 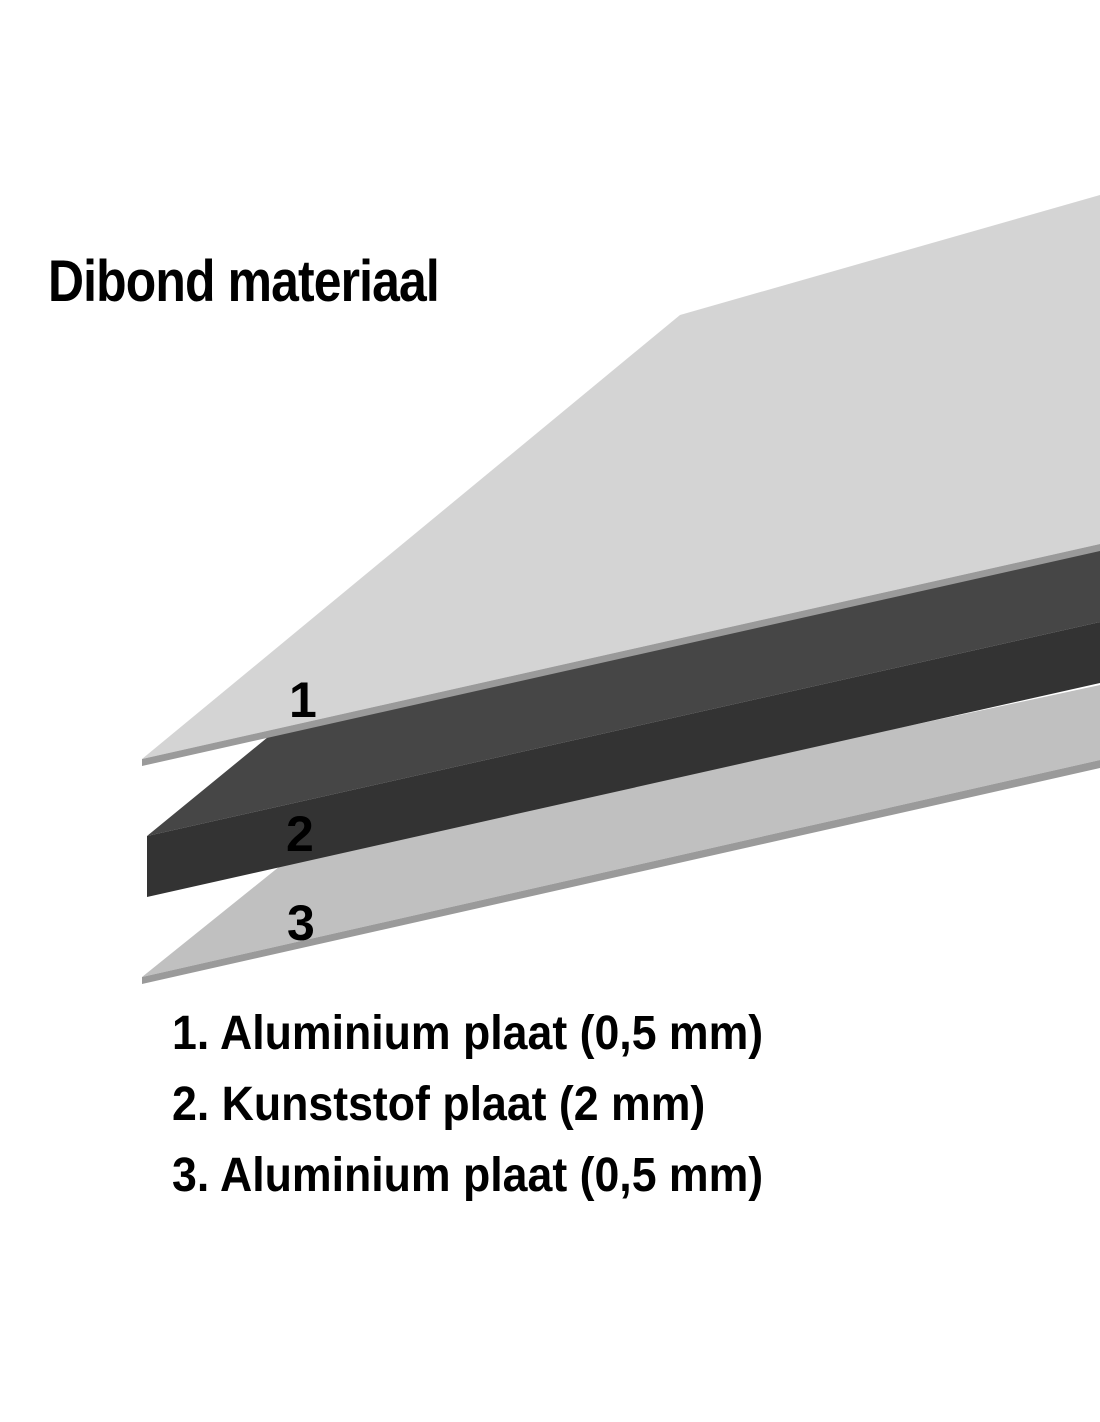 What do you see at coordinates (300, 834) in the screenshot?
I see `layer-2-label: 2` at bounding box center [300, 834].